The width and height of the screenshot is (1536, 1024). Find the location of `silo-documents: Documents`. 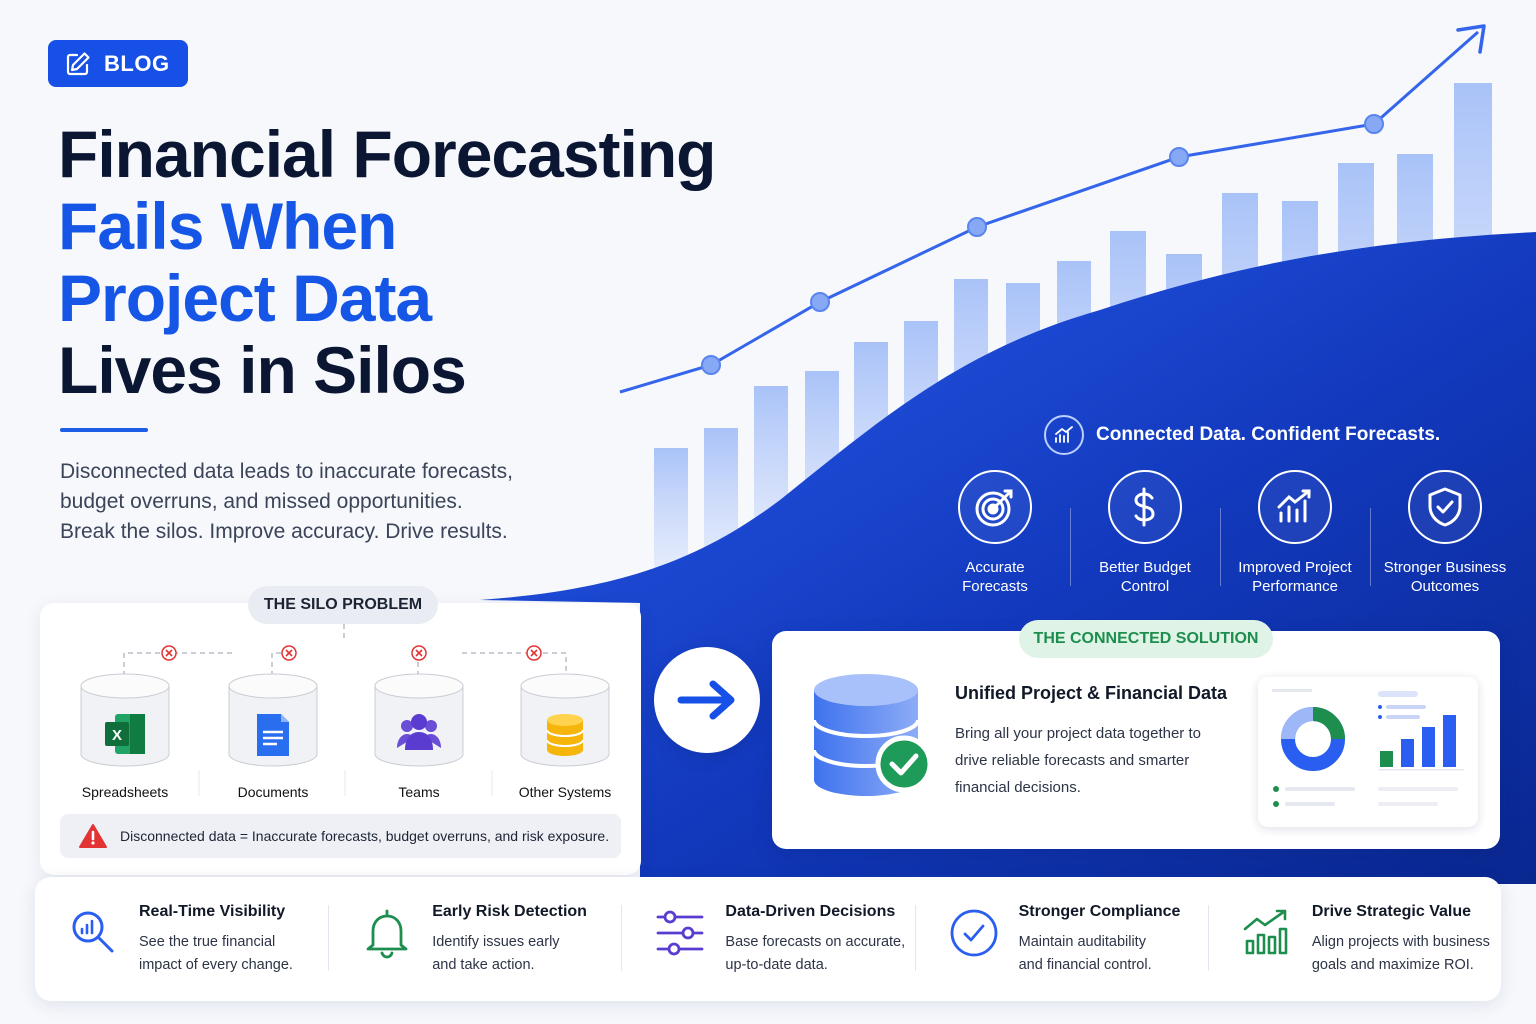

silo-documents: Documents is located at coordinates (273, 736).